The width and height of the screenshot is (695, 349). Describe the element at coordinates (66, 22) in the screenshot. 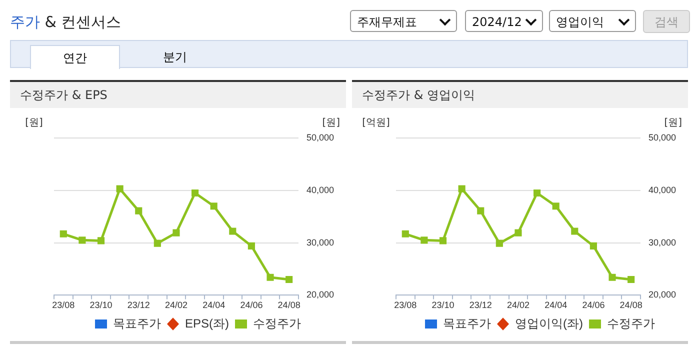

I see `text: 주가 & 컨센서스` at that location.